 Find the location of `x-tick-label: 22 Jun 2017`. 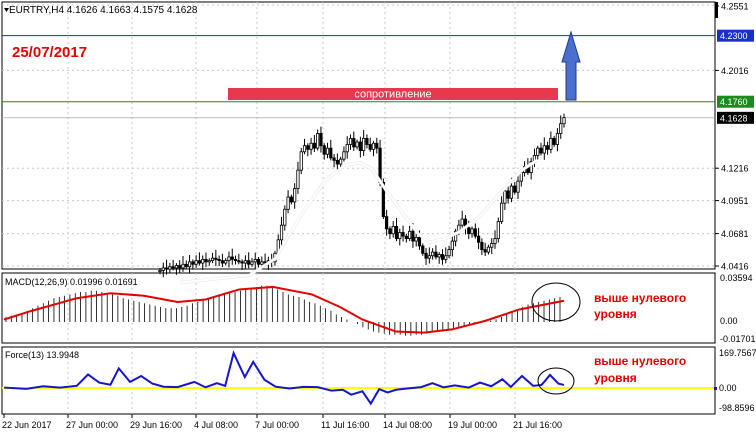

x-tick-label: 22 Jun 2017 is located at coordinates (27, 425).